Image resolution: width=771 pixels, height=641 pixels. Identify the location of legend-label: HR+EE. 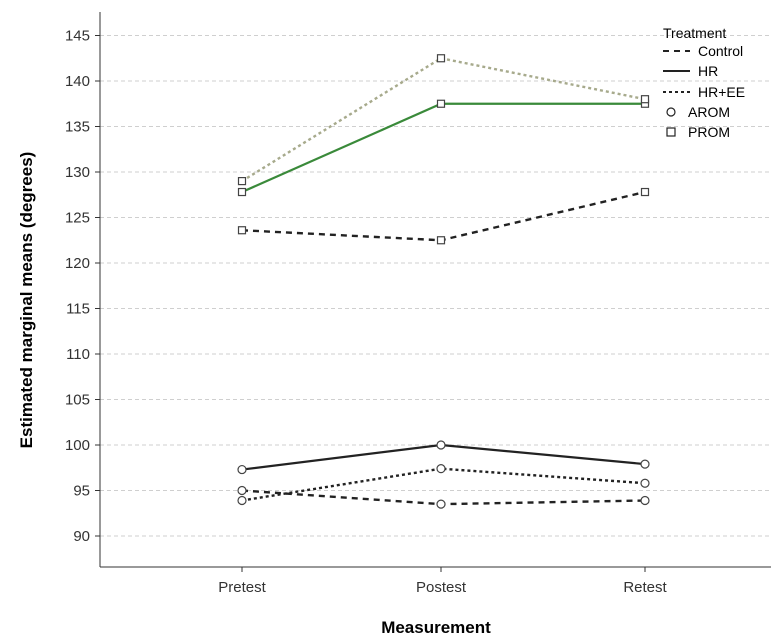
(721, 92).